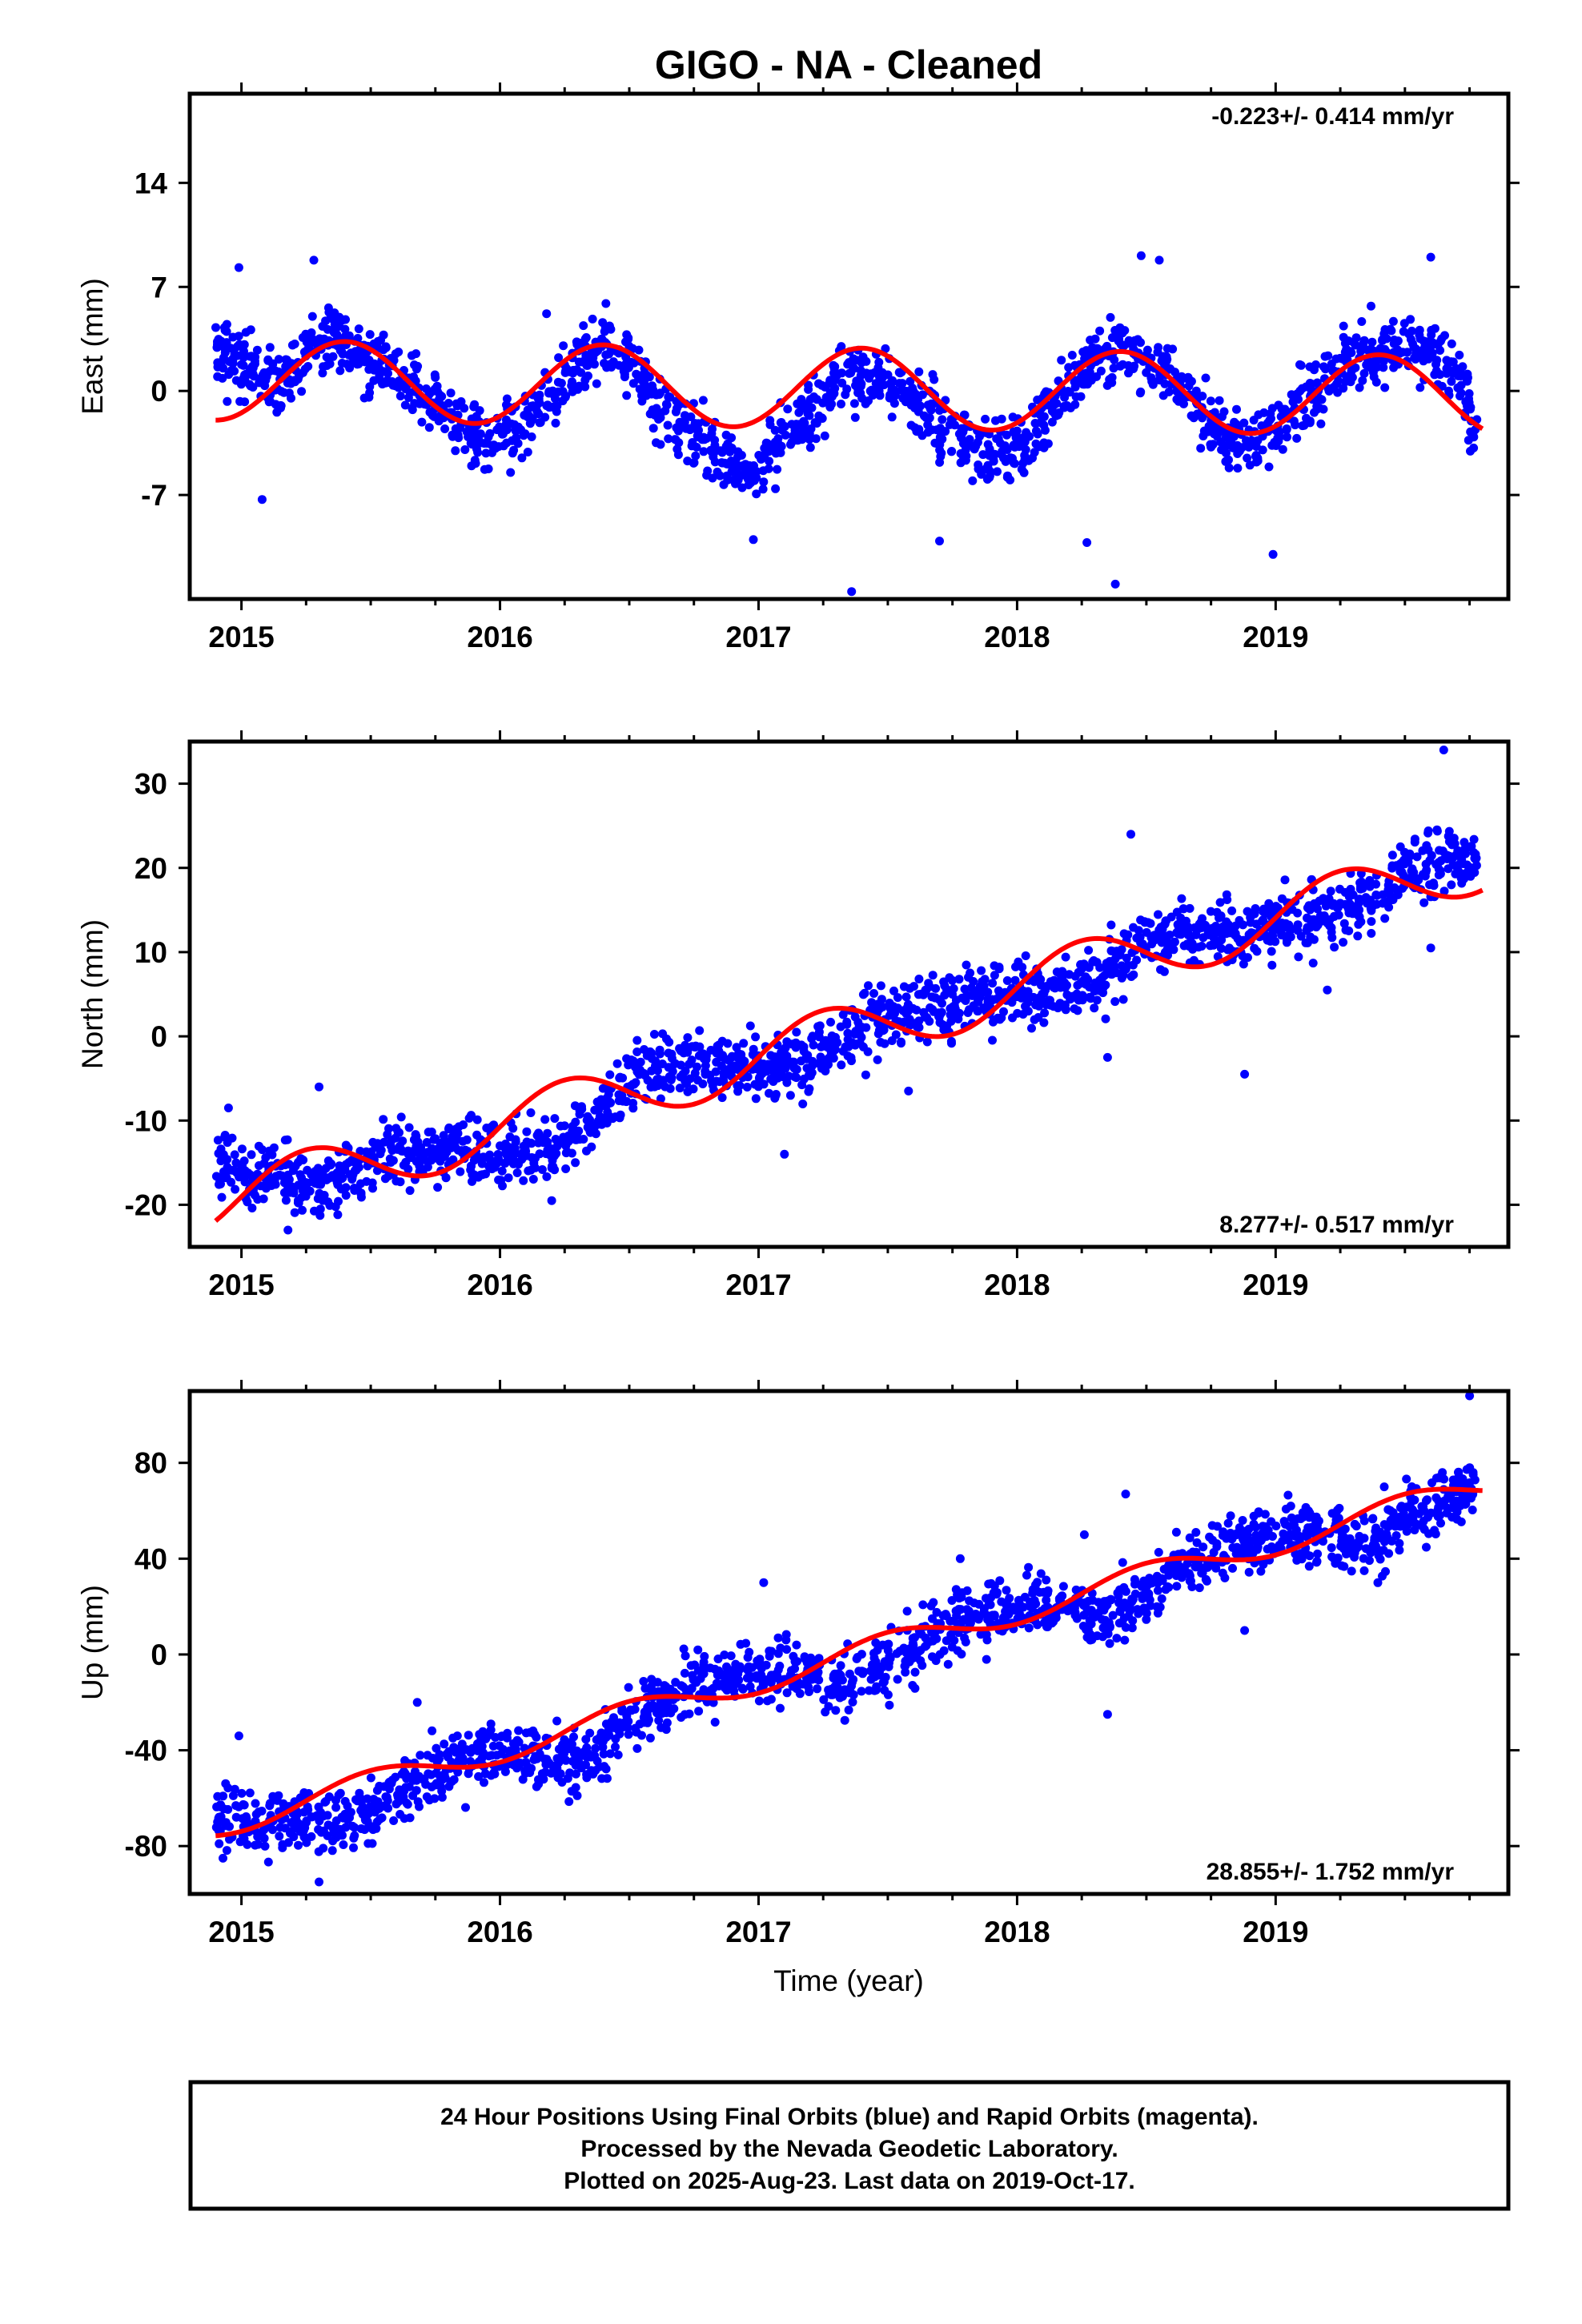  I want to click on y-tick-label: 30, so click(151, 784).